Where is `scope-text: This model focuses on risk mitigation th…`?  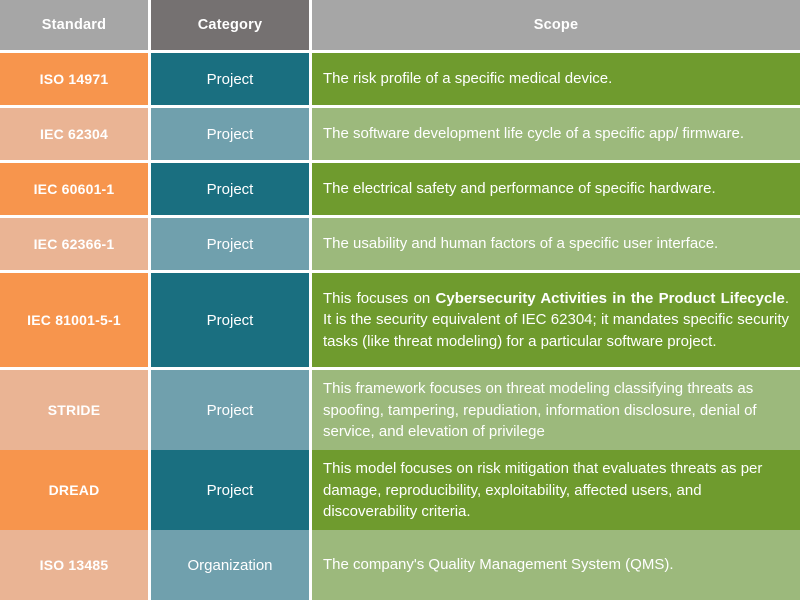
scope-text: This model focuses on risk mitigation th… is located at coordinates (543, 490).